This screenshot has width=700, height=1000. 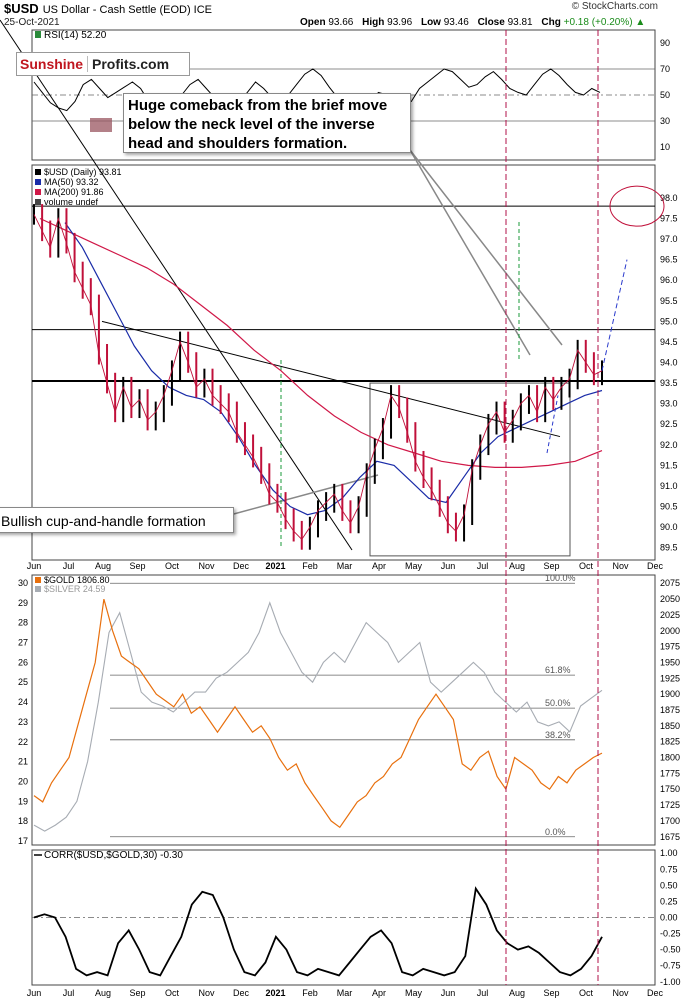 I want to click on usd-xtick-3: Sep, so click(x=137, y=566).